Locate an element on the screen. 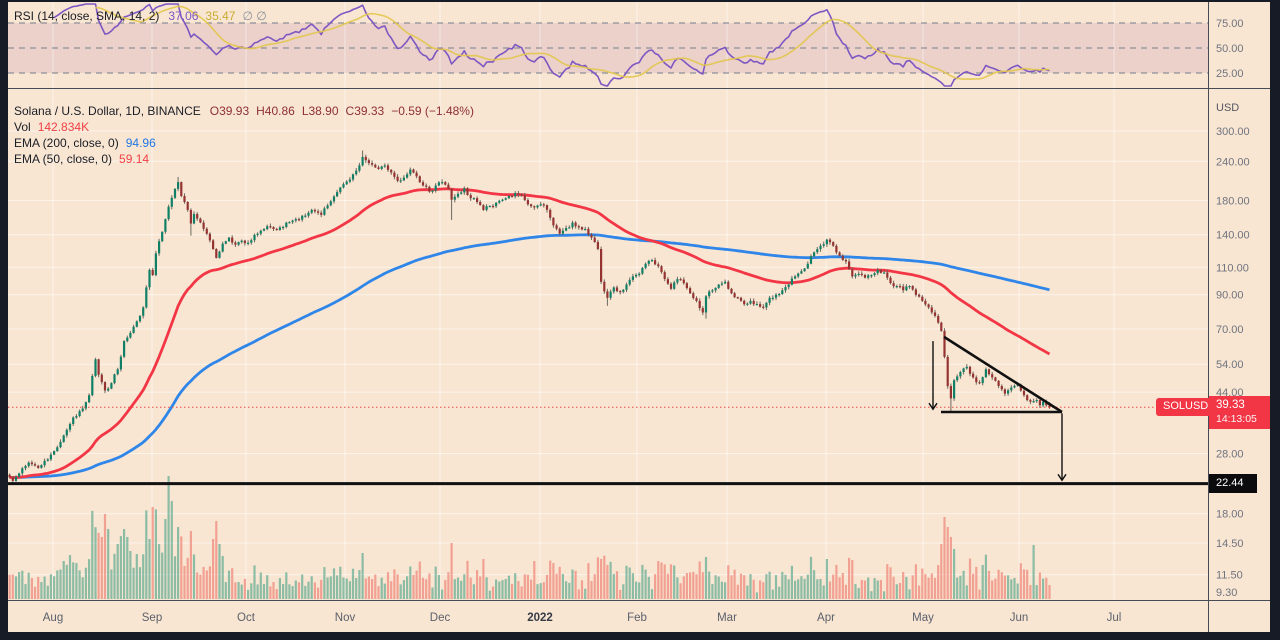  rsi-ma-value: 35.47 is located at coordinates (220, 16).